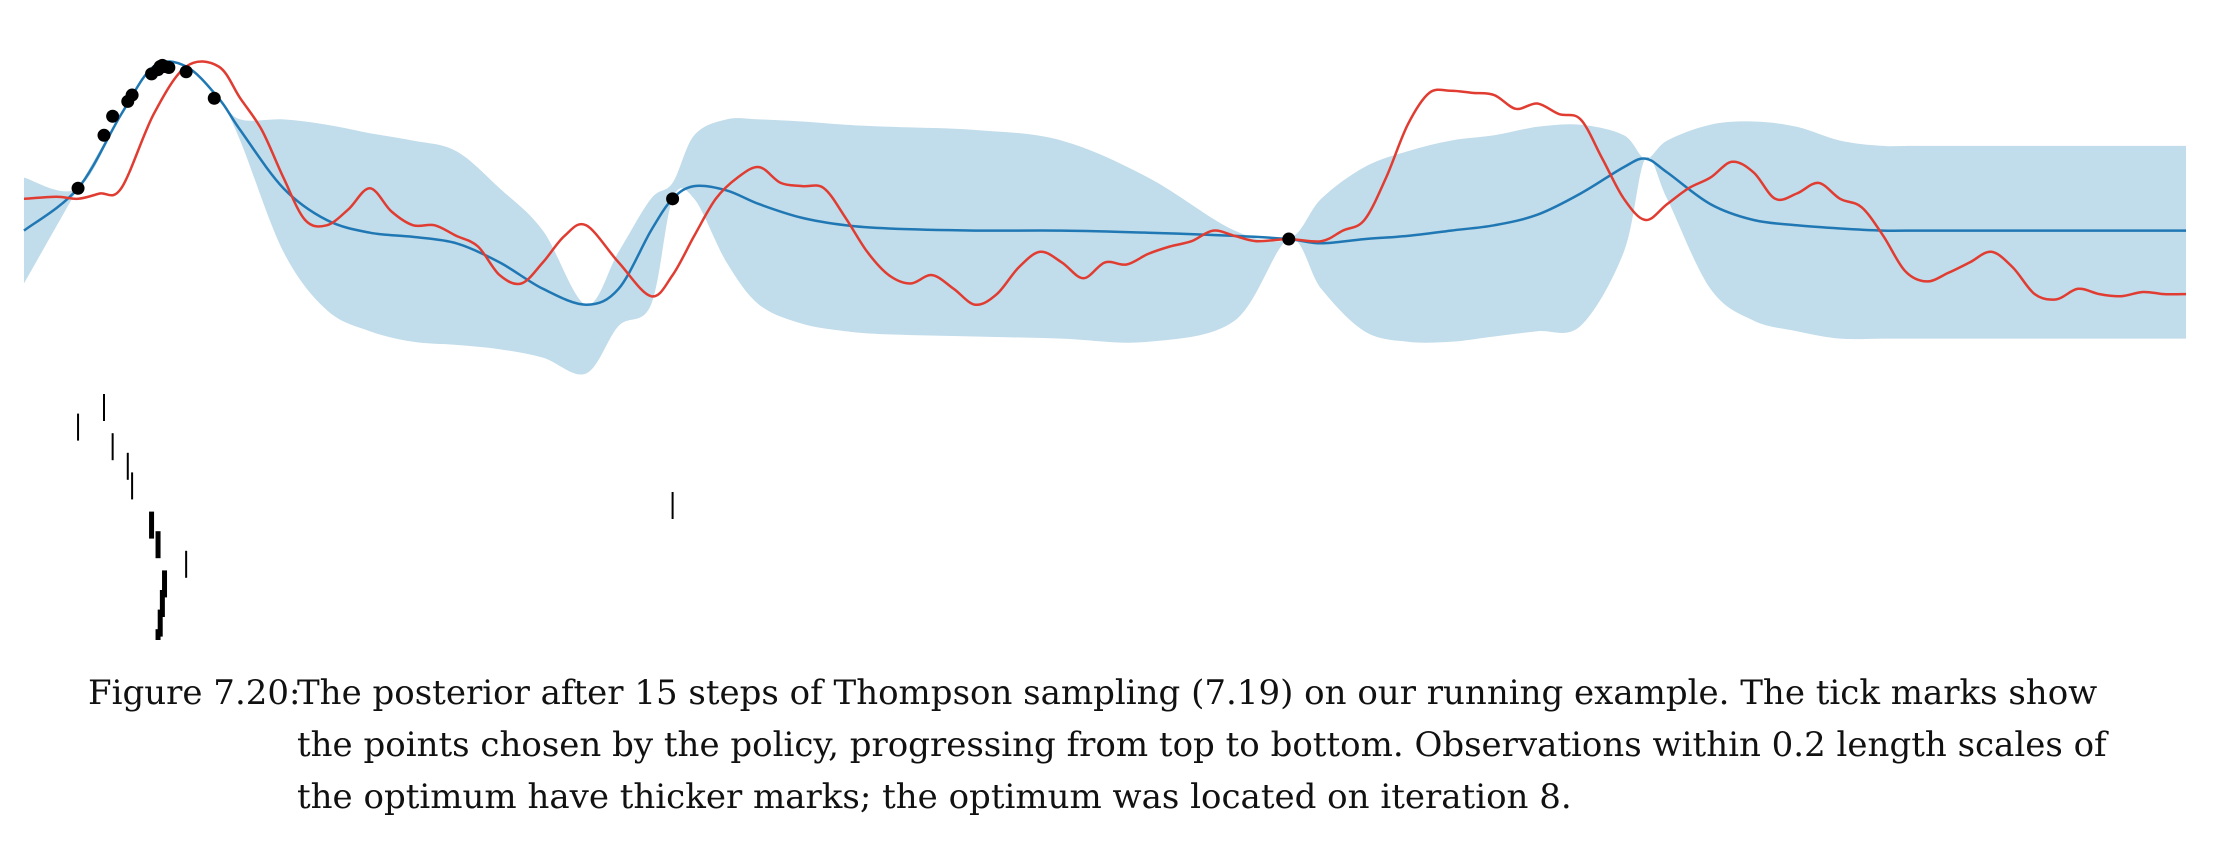  I want to click on observation-tick-marks, so click(375, 517).